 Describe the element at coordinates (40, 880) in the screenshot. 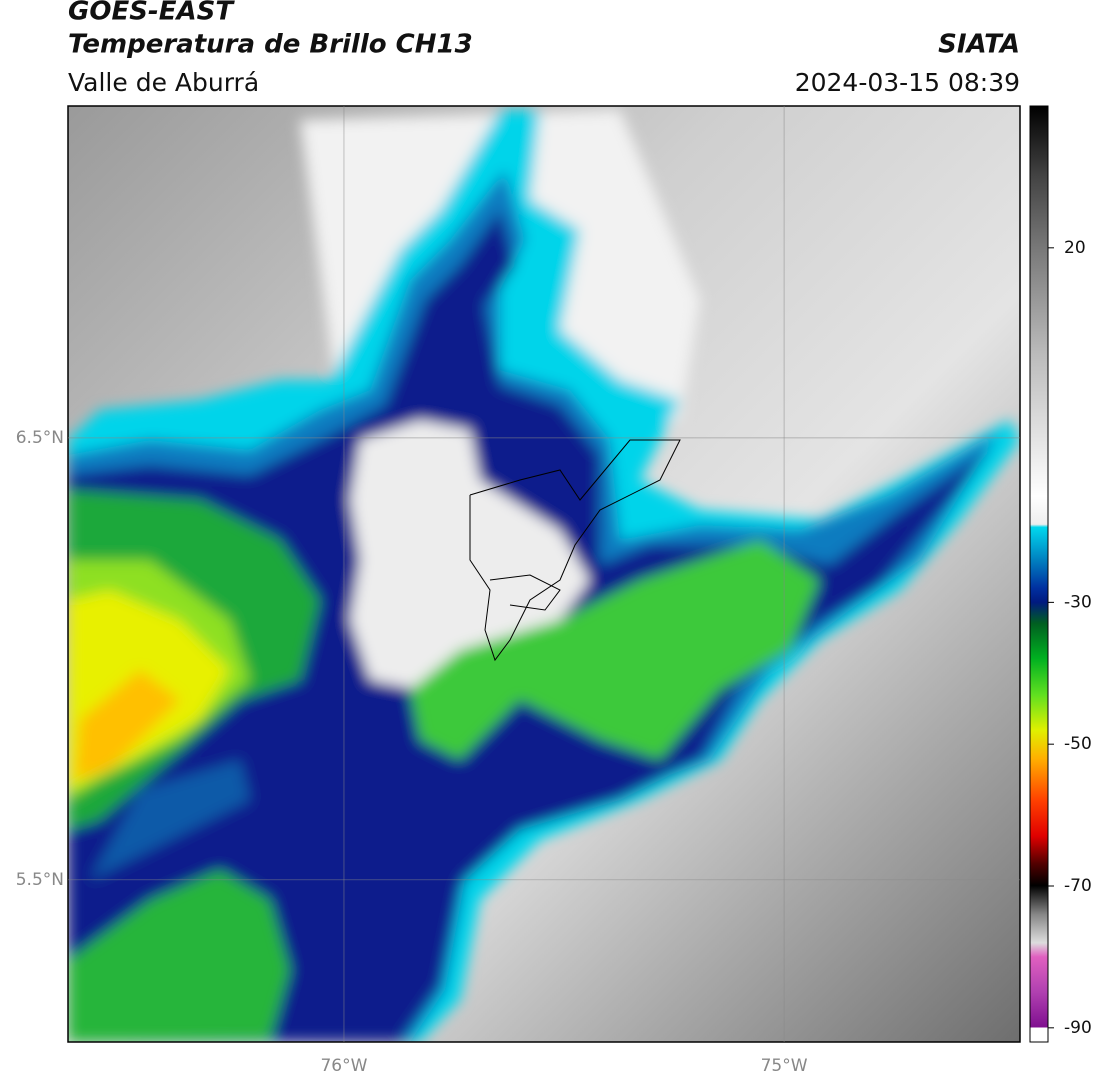

I see `lat-label: 5.5°N` at that location.